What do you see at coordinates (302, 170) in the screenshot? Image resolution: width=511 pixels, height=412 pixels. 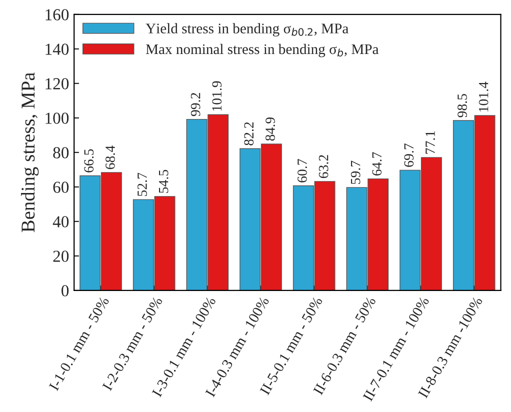 I see `data-label: 60.7` at bounding box center [302, 170].